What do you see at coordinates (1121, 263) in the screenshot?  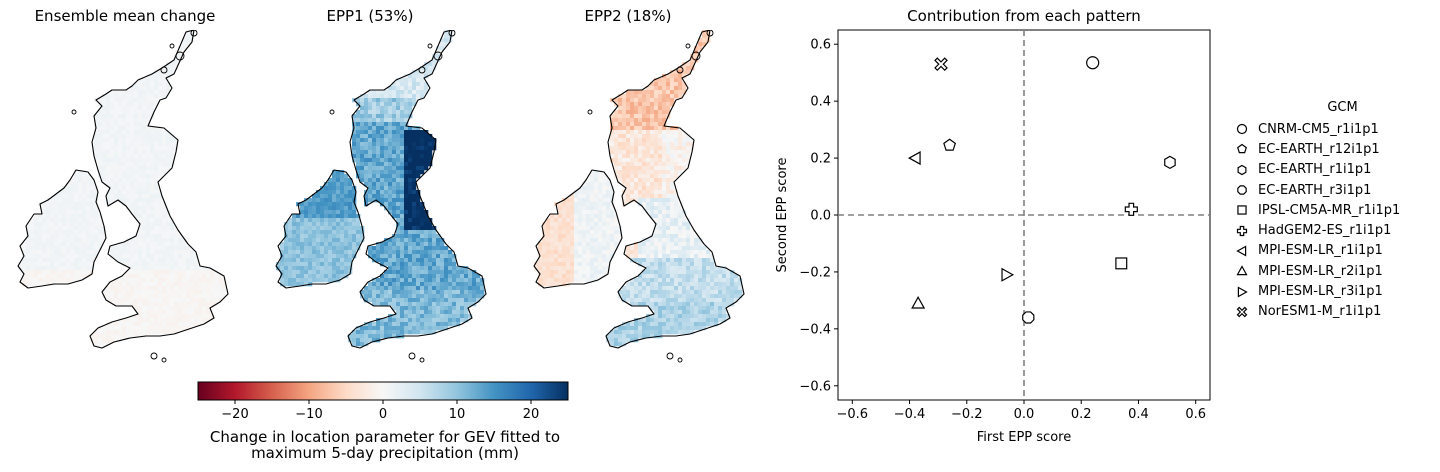 I see `point-IPSL-CM5A-MR_r1i1p1` at bounding box center [1121, 263].